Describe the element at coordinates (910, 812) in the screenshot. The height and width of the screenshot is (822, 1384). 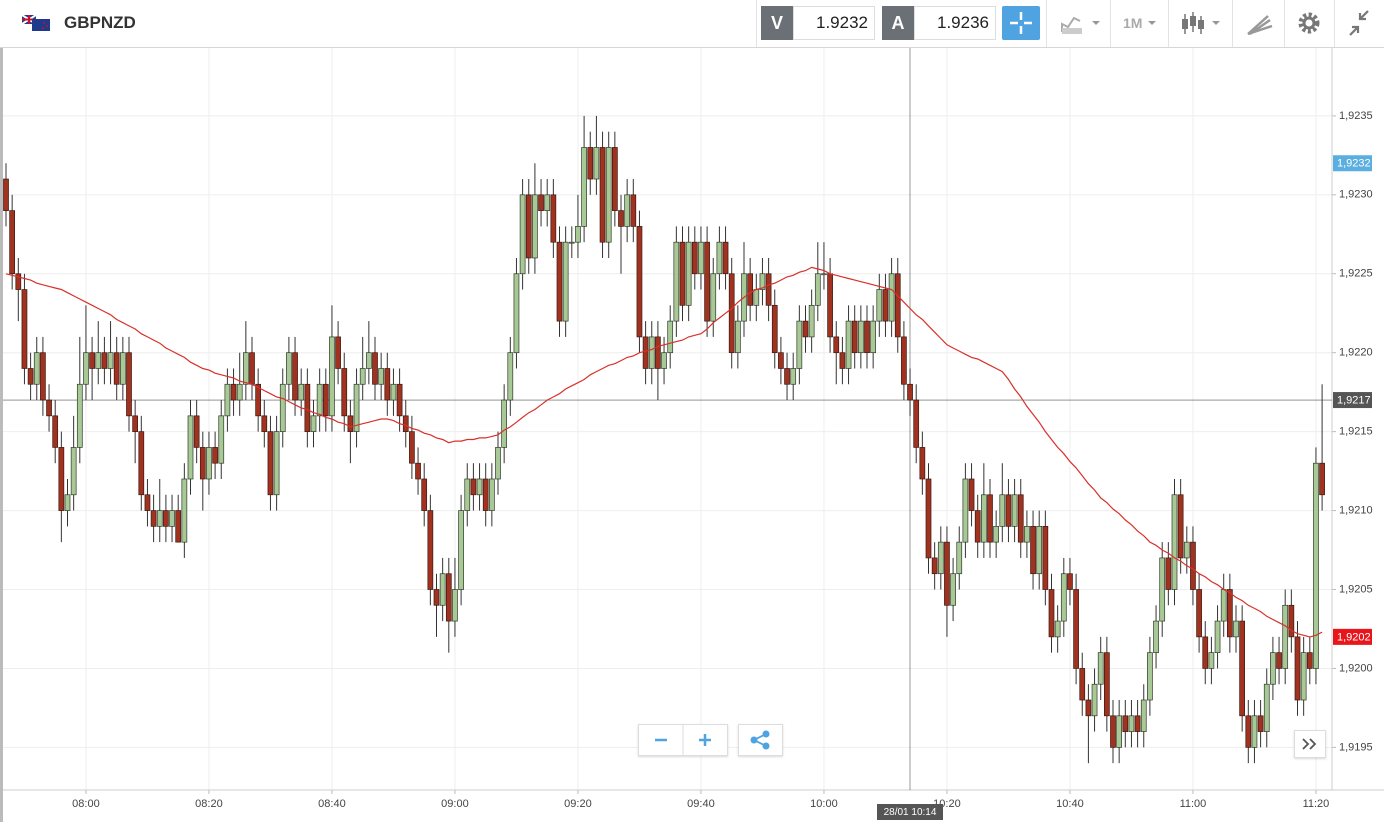
I see `crosshair-time-box` at that location.